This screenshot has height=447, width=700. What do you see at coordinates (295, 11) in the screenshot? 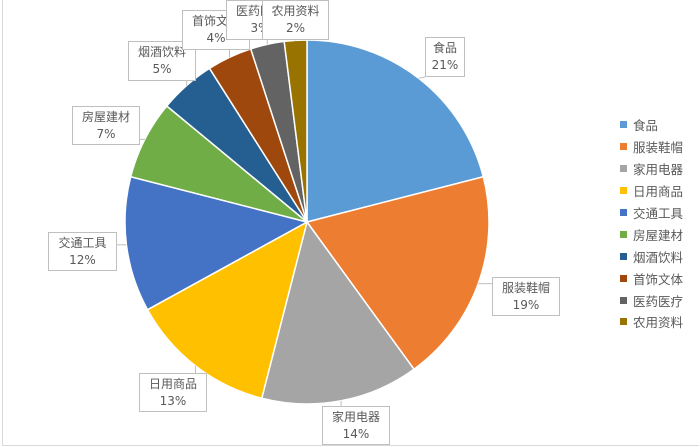
I see `data-label-category: 农用资料` at bounding box center [295, 11].